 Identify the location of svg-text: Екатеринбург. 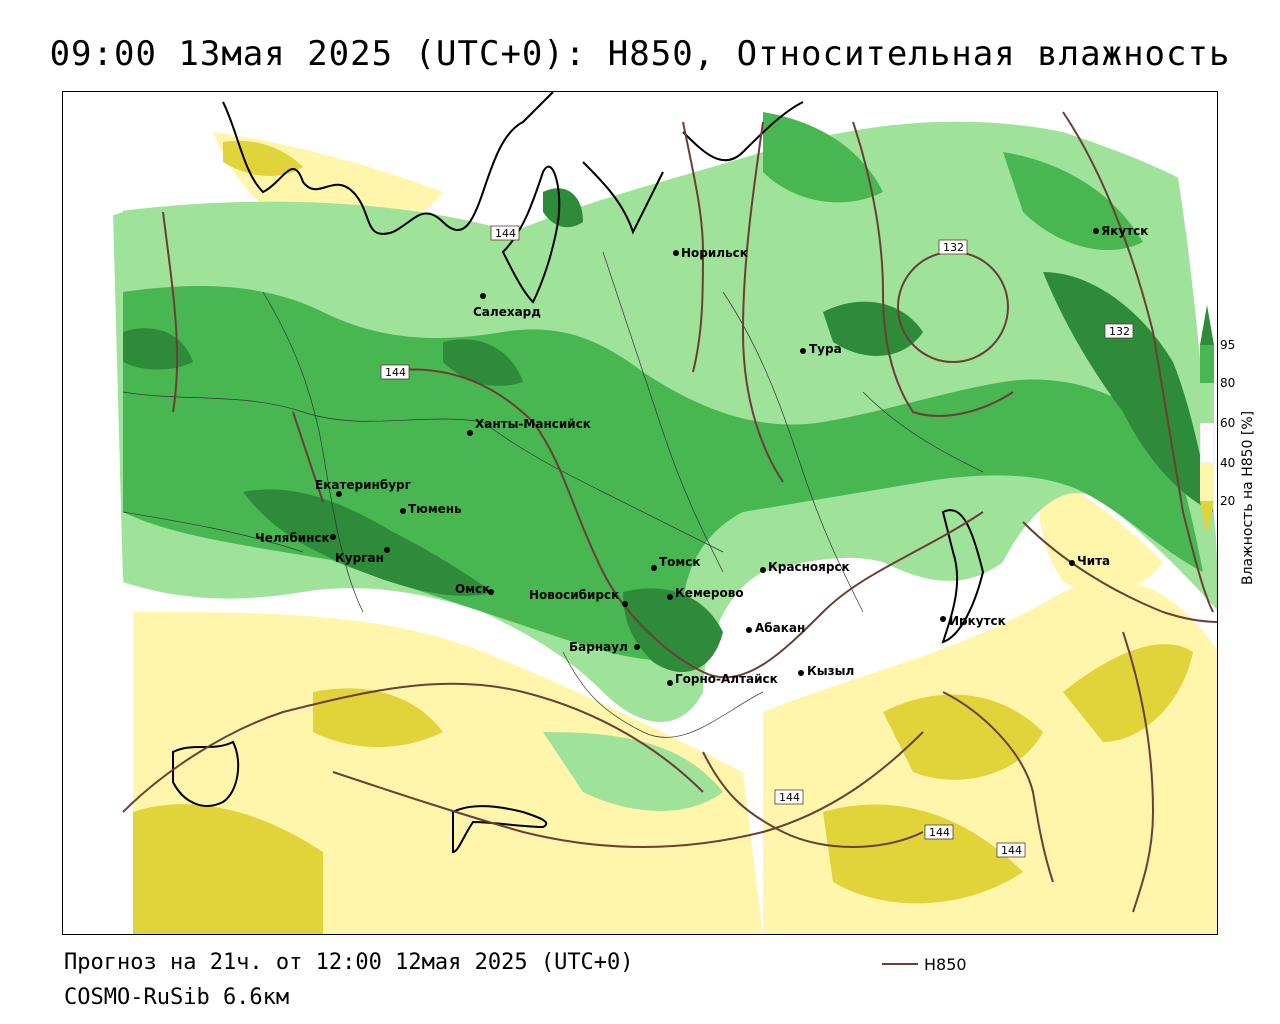
(363, 485).